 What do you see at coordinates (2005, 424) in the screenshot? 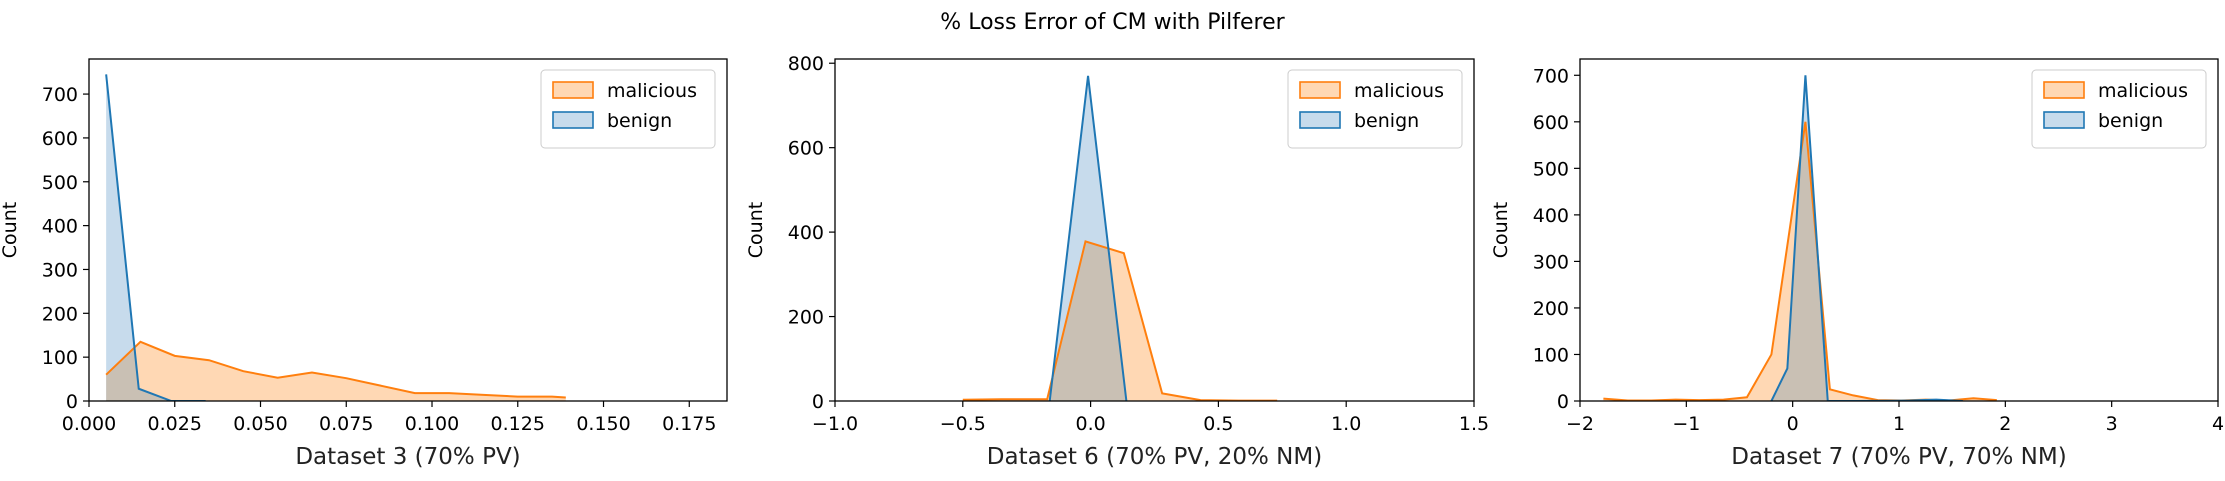
I see `x-tick-label: 2` at bounding box center [2005, 424].